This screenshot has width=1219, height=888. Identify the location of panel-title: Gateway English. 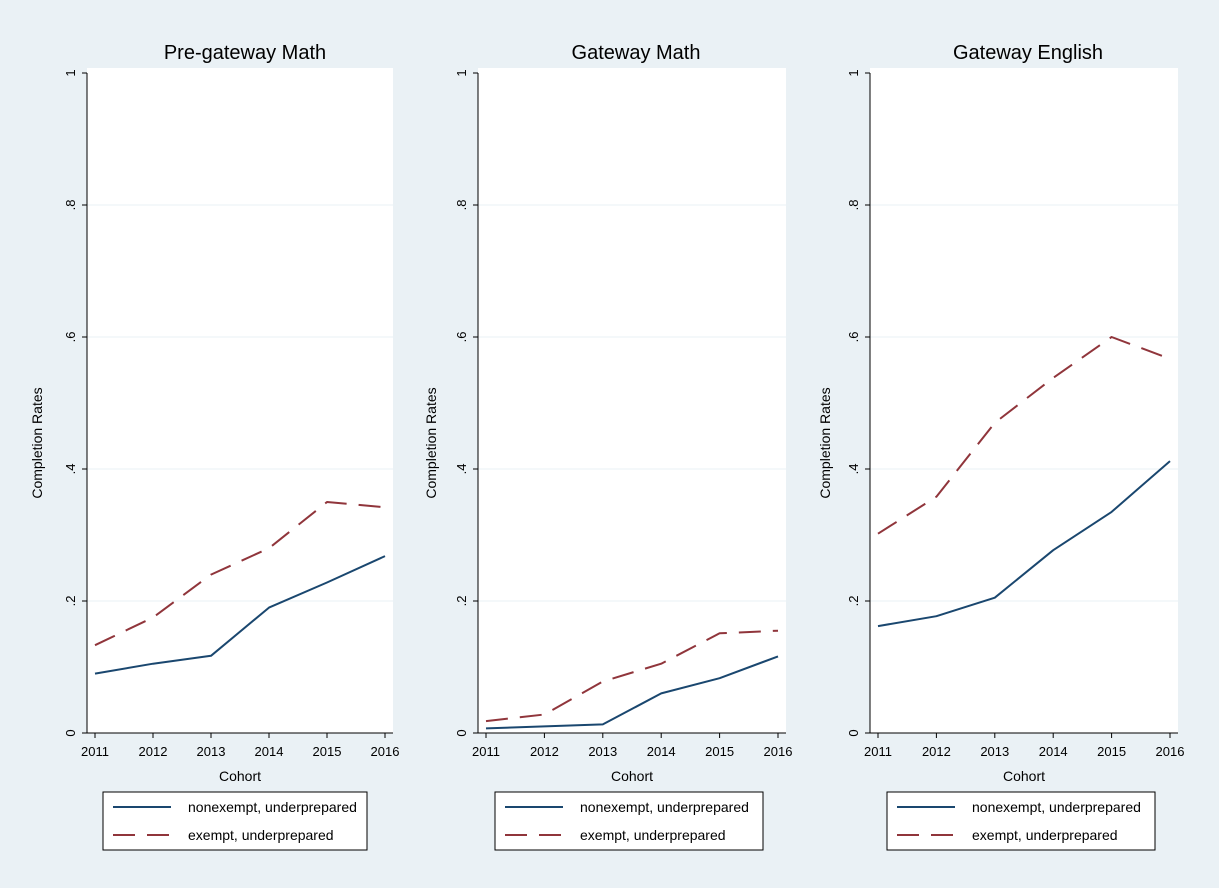
(1028, 53).